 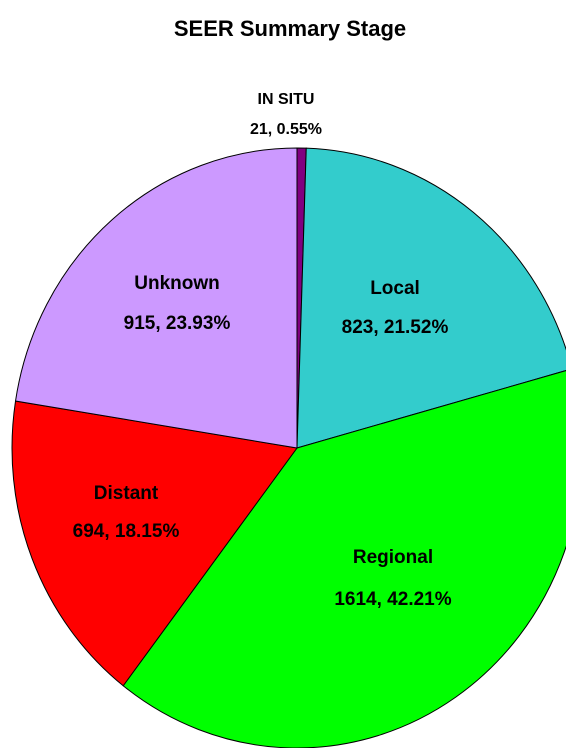 I want to click on slice-label: Regional, so click(x=393, y=557).